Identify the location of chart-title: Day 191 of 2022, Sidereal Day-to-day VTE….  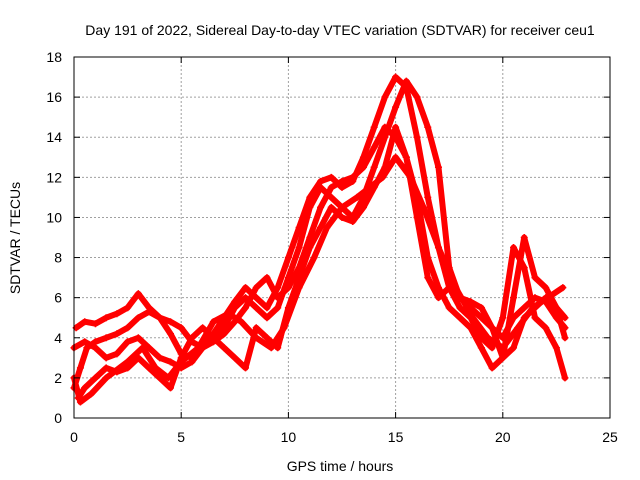
(340, 30).